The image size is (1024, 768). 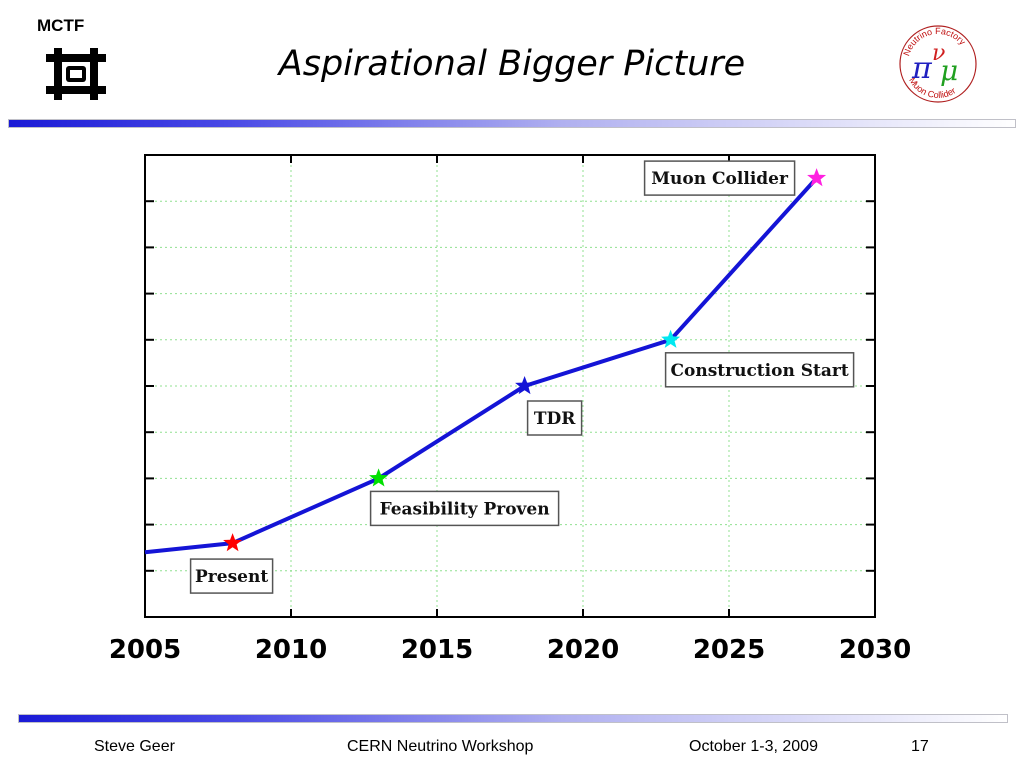 I want to click on milestone-label-muon-collider: Muon Collider, so click(x=719, y=178).